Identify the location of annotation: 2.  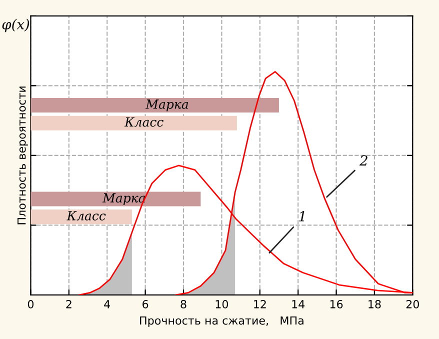
(363, 160).